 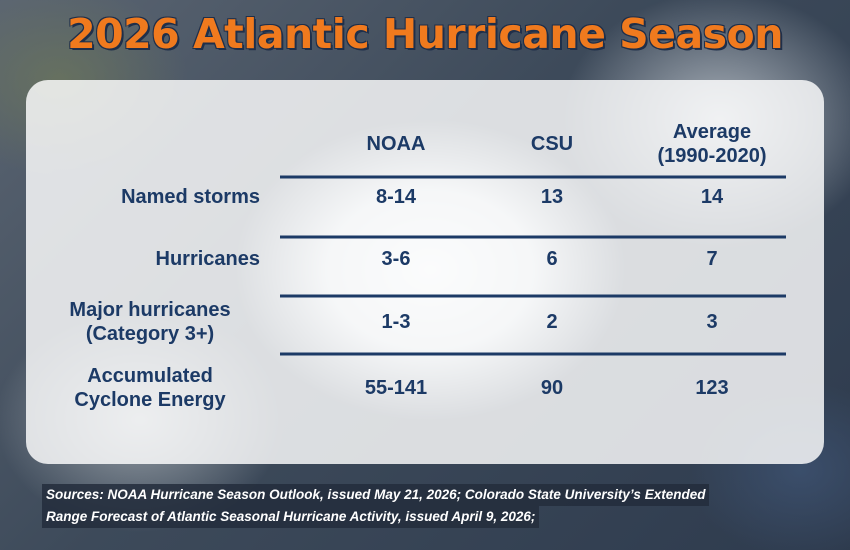 What do you see at coordinates (552, 322) in the screenshot?
I see `table-cell: 2` at bounding box center [552, 322].